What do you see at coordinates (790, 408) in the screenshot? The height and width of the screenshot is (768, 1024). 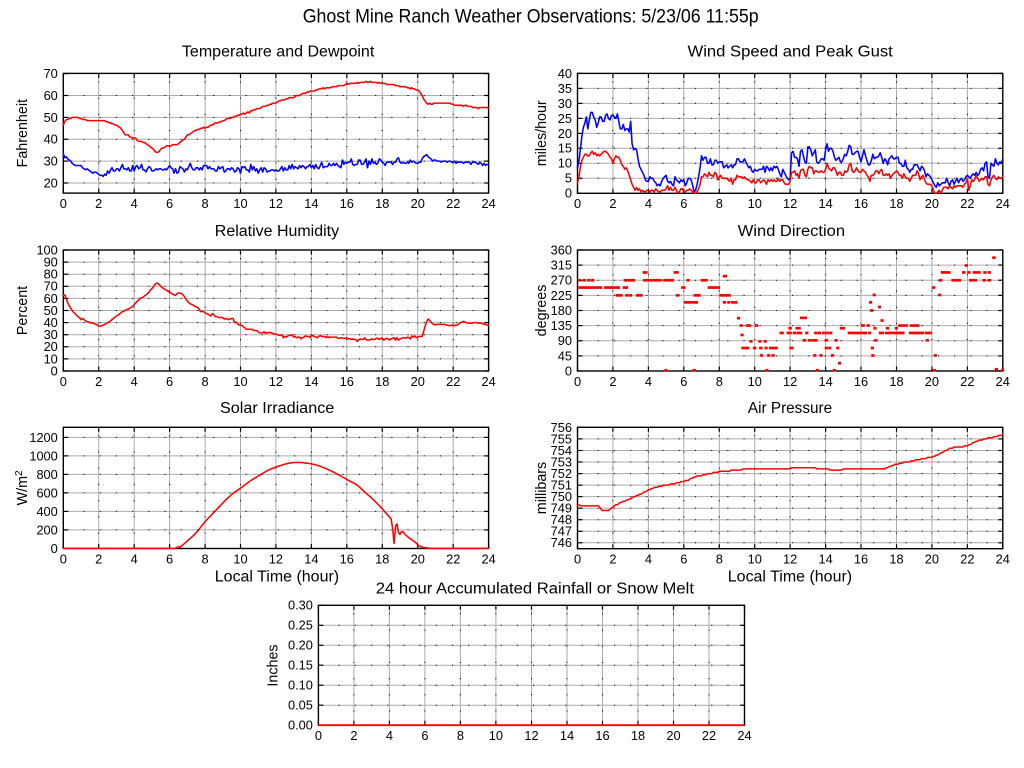 I see `svg-text: Air Pressure` at bounding box center [790, 408].